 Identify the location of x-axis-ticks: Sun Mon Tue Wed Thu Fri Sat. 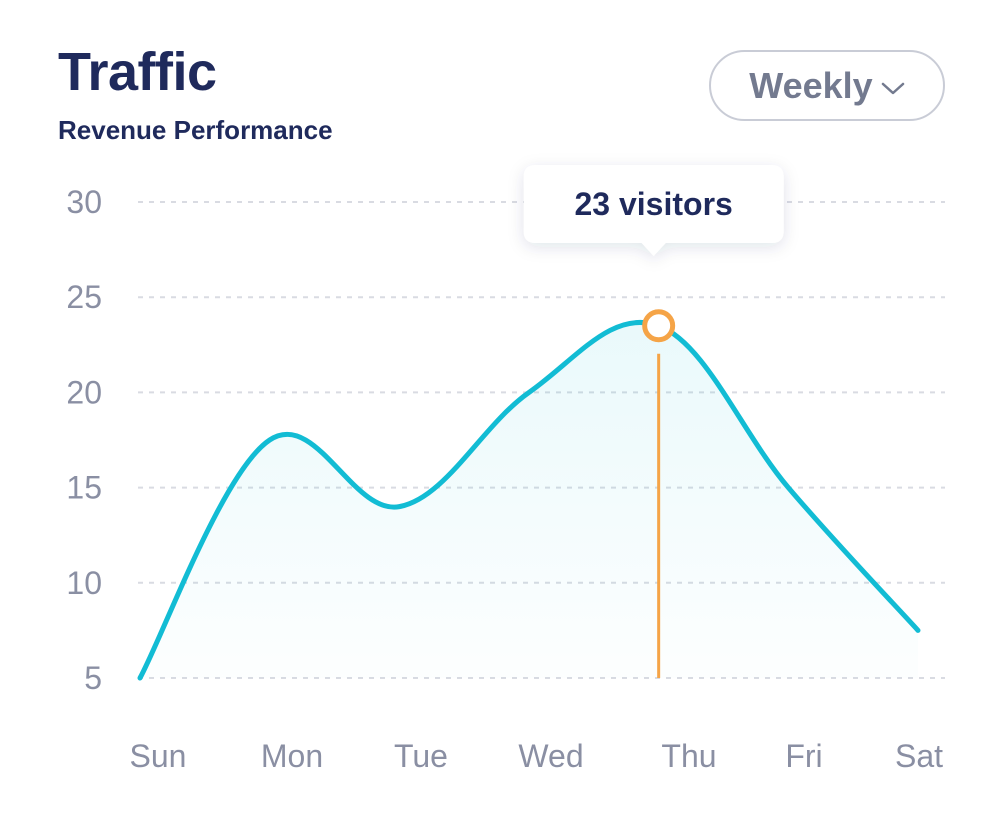
(537, 756).